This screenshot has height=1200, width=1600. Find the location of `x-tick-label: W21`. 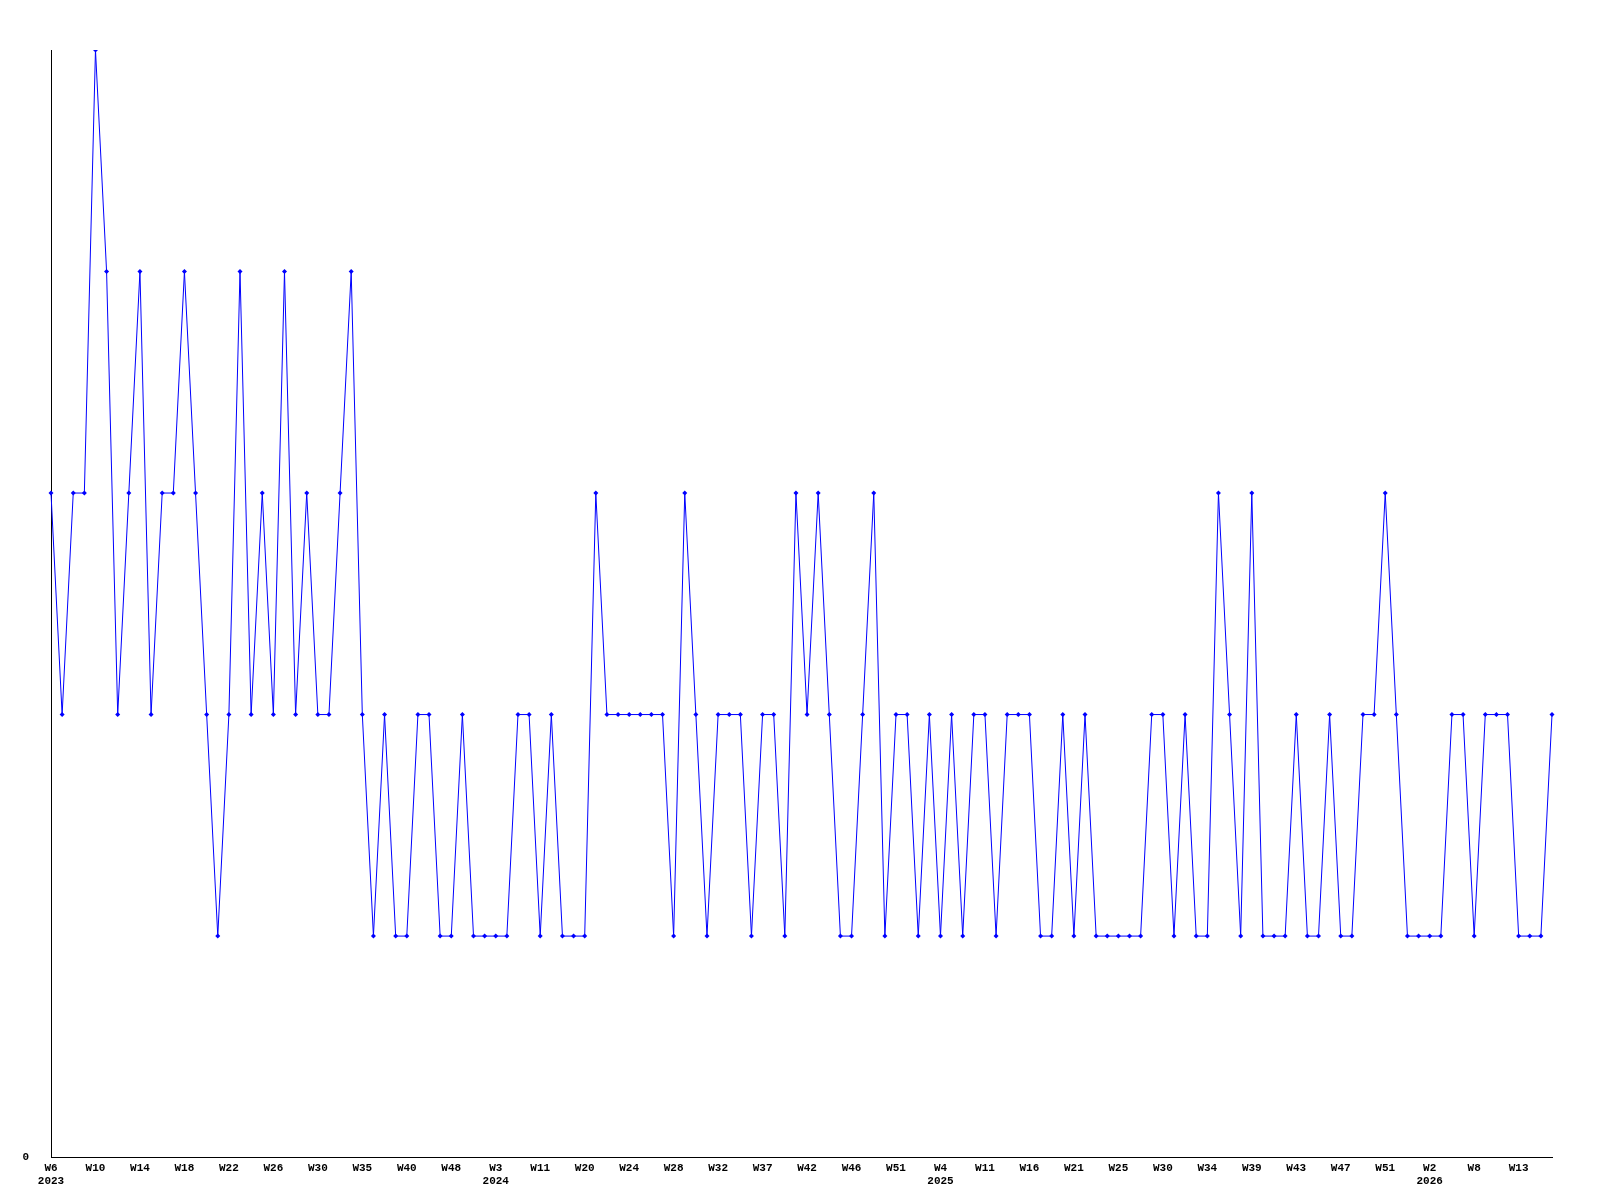

x-tick-label: W21 is located at coordinates (1074, 1167).